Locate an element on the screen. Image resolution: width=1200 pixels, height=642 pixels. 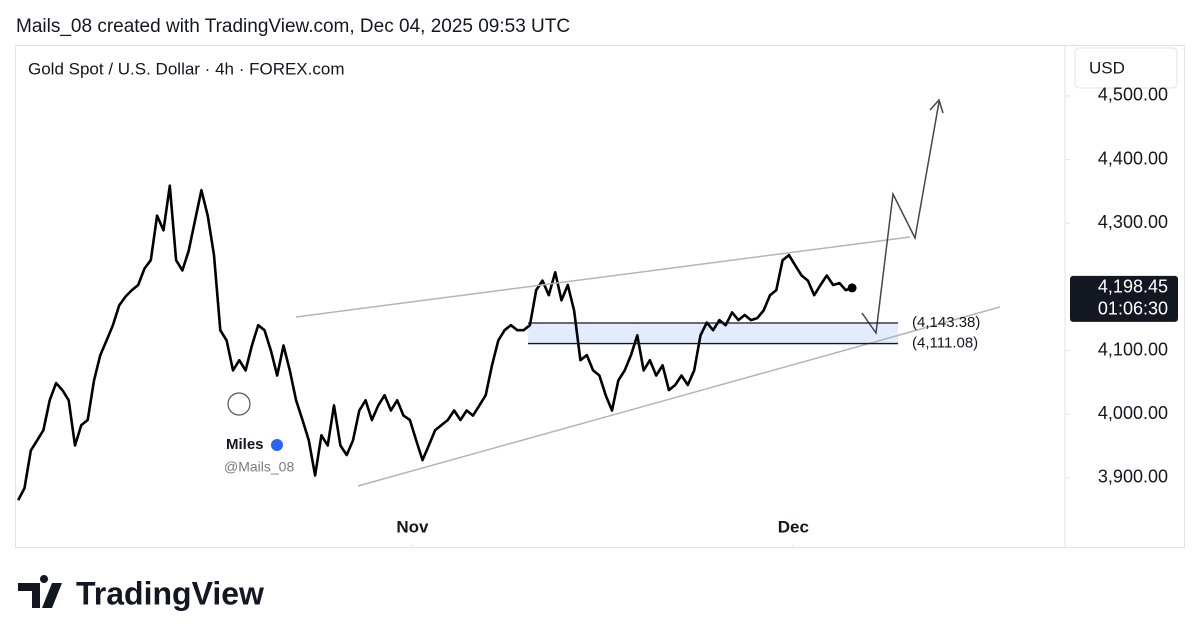
watermark: Miles @Mails_08 is located at coordinates (259, 433).